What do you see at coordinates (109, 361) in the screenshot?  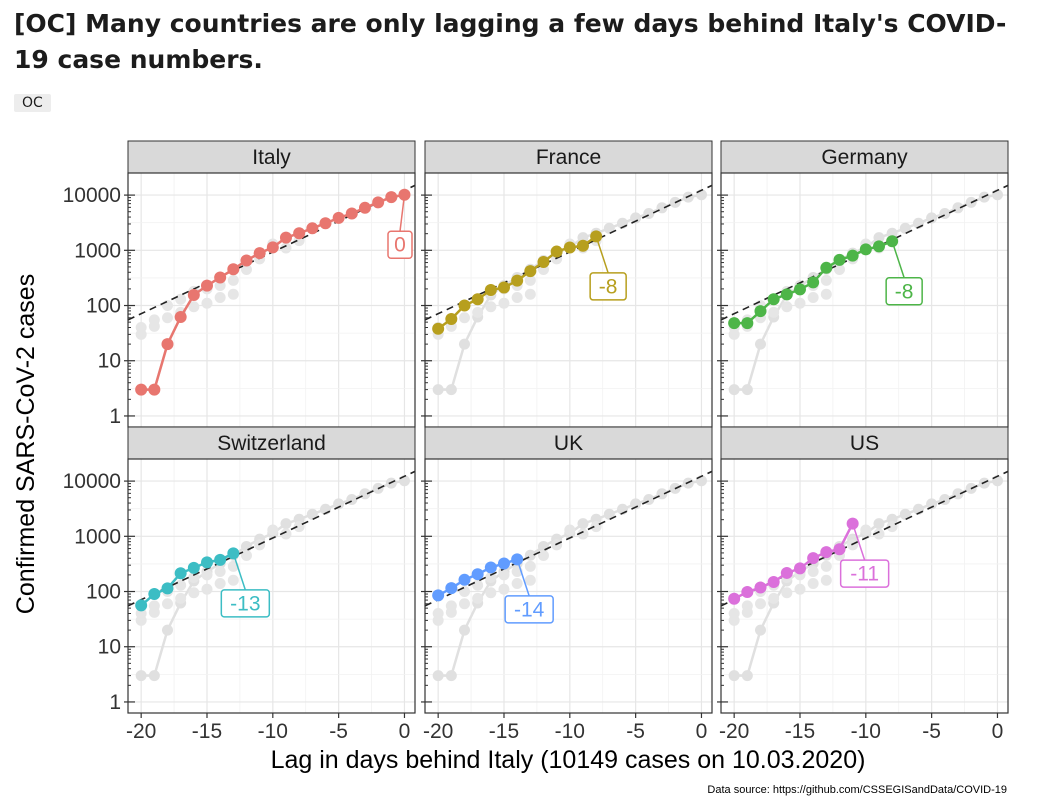 I see `y-tick-label: 10` at bounding box center [109, 361].